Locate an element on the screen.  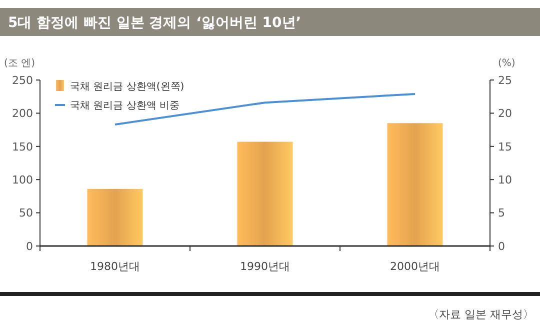
y-tick-label: 100 is located at coordinates (22, 179).